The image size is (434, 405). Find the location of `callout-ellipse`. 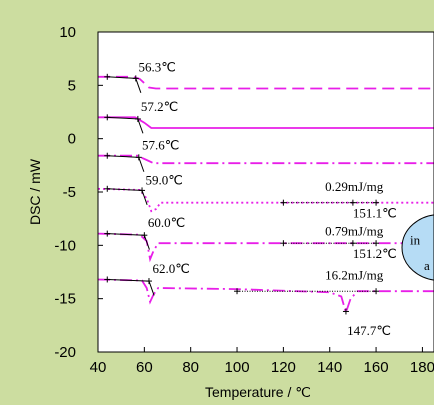

callout-ellipse is located at coordinates (417, 247).